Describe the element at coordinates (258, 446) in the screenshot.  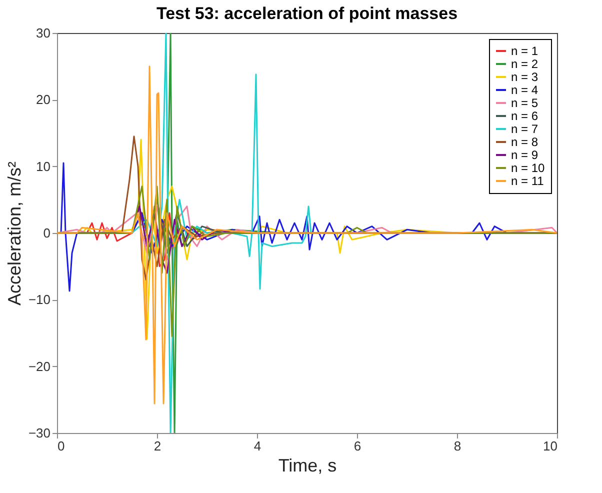
I see `x-tick-label: 4` at that location.